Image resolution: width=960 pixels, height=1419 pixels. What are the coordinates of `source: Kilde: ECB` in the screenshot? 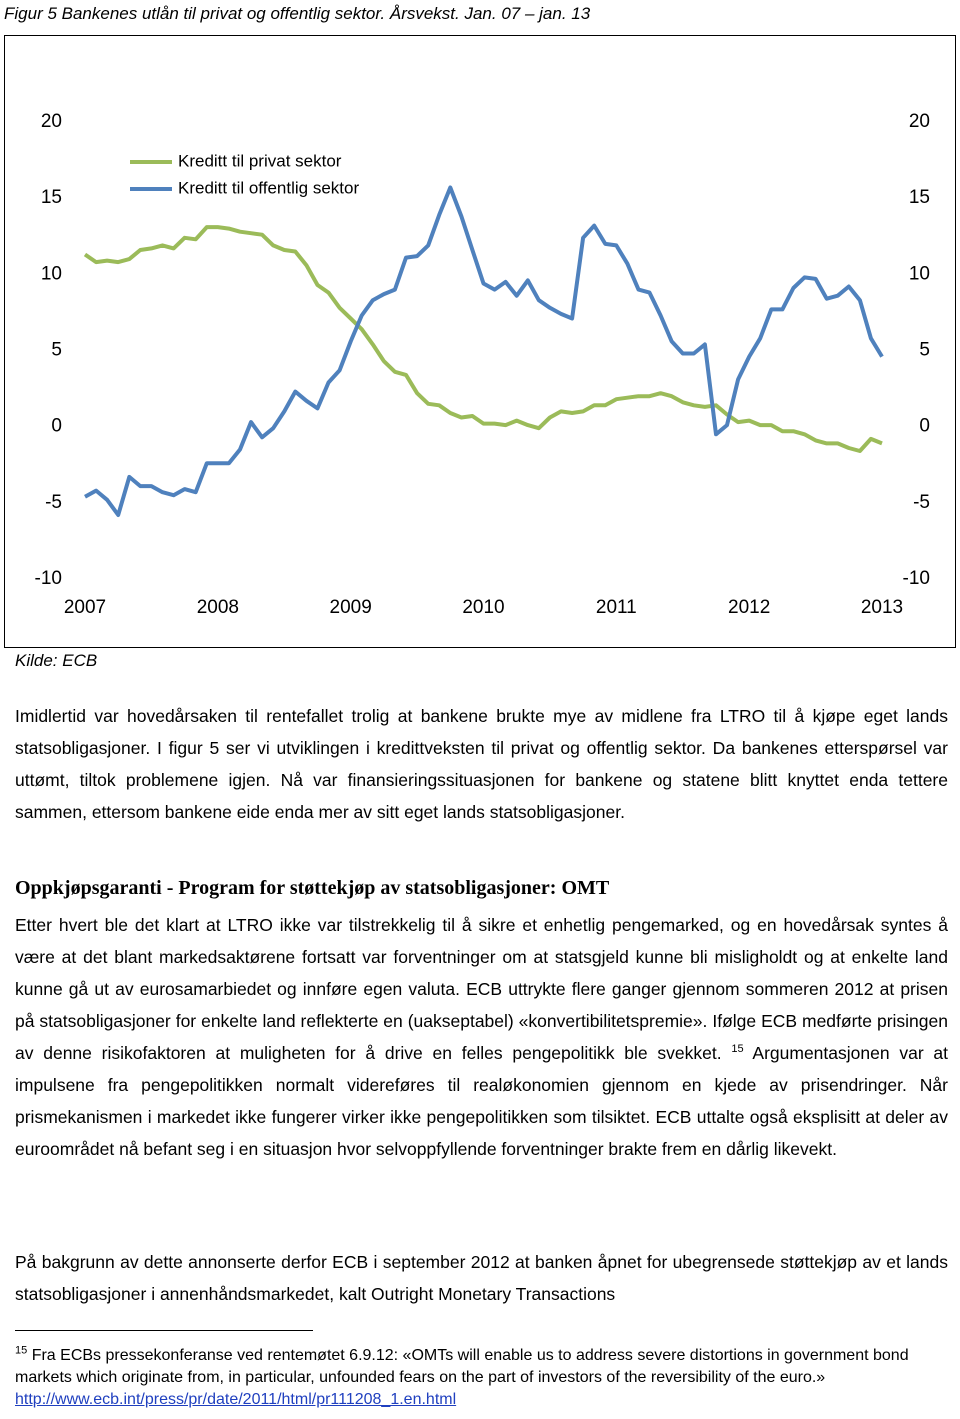 It's located at (56, 660).